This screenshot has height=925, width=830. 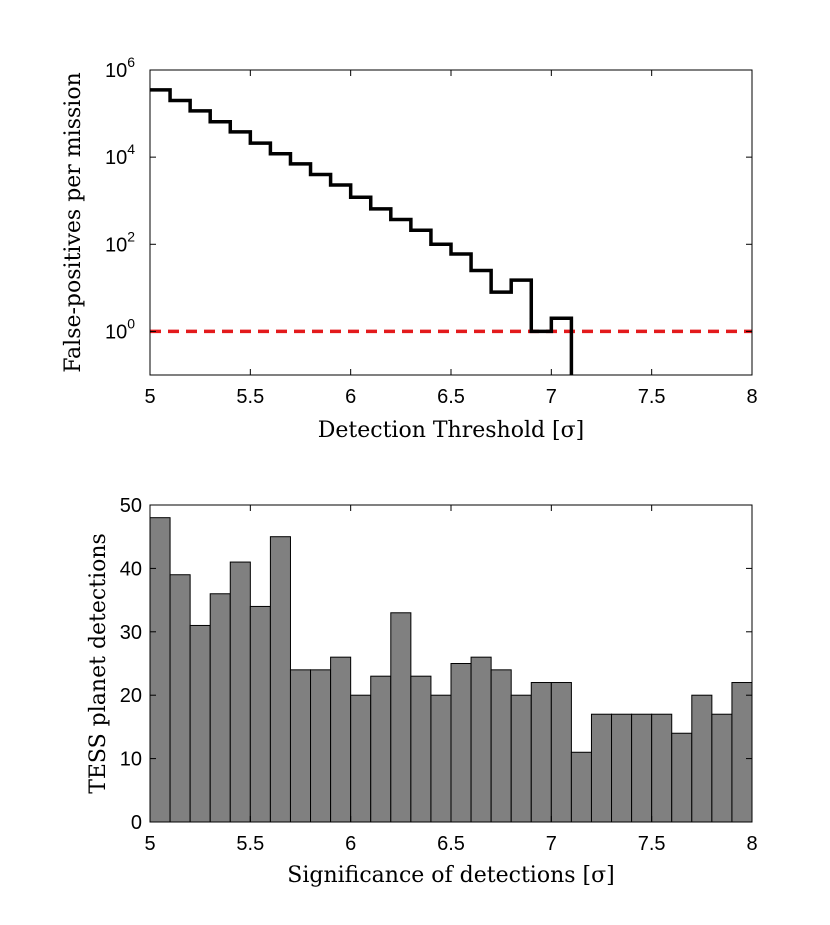 I want to click on y-tick-label: 10⁰, so click(x=120, y=329).